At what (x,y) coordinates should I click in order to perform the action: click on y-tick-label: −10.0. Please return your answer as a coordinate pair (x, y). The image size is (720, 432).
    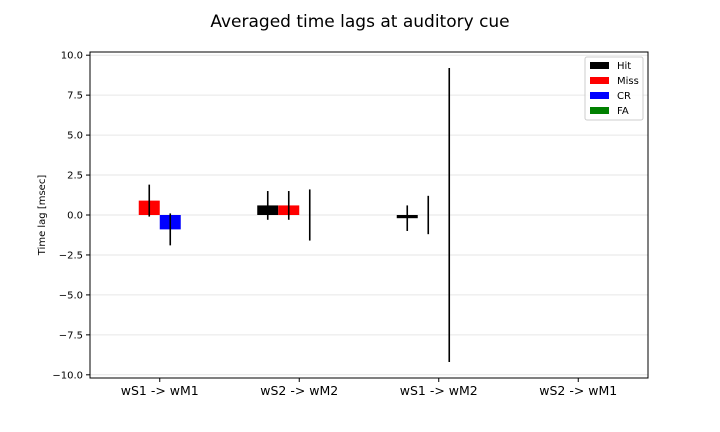
    Looking at the image, I should click on (67, 375).